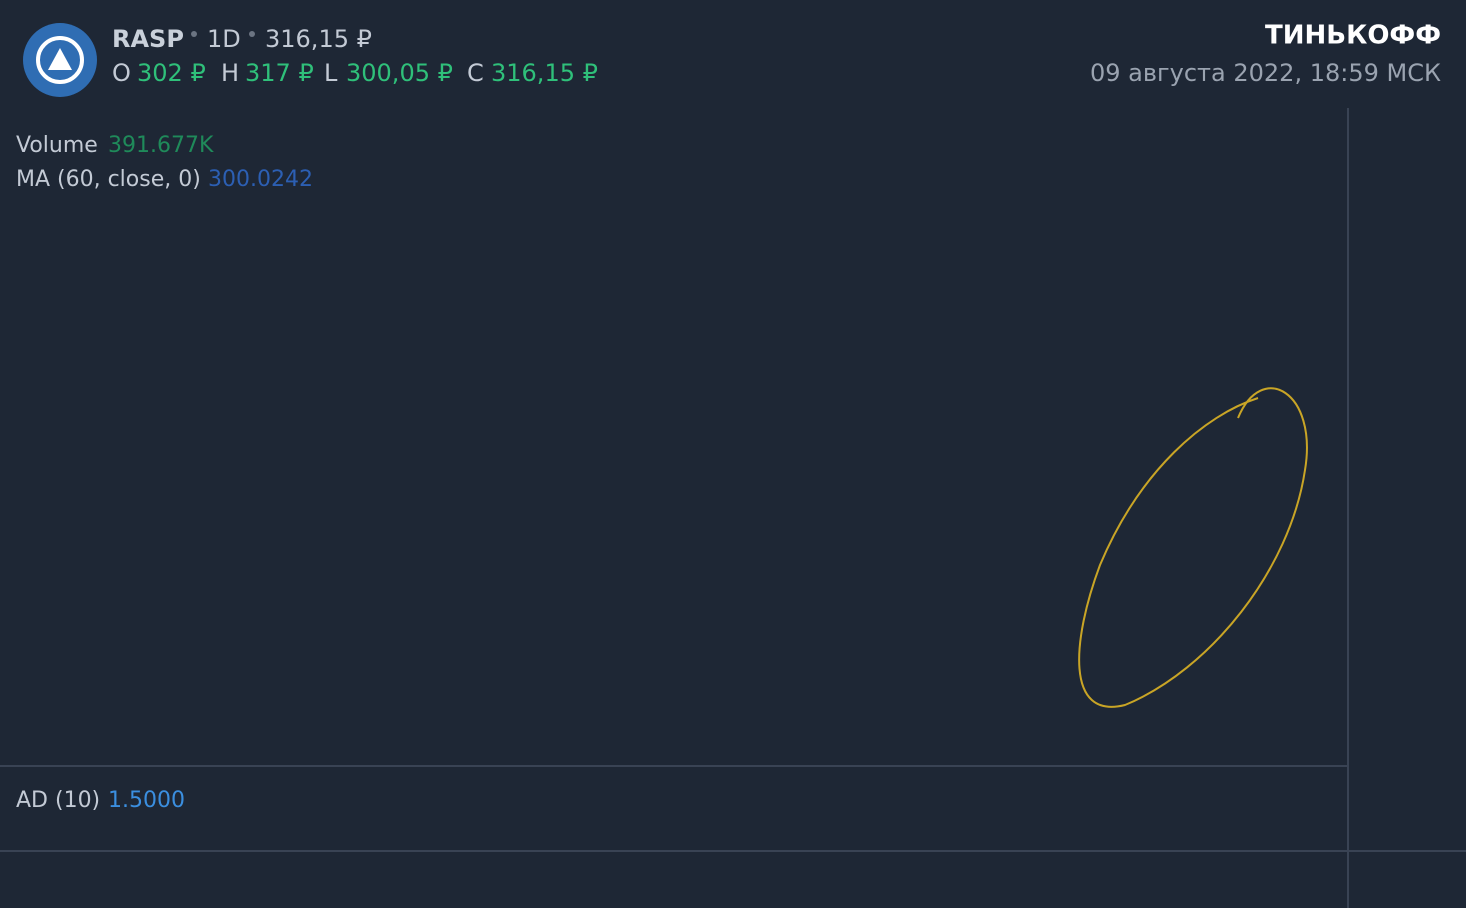 The width and height of the screenshot is (1466, 908). What do you see at coordinates (121, 73) in the screenshot?
I see `open-key: O` at bounding box center [121, 73].